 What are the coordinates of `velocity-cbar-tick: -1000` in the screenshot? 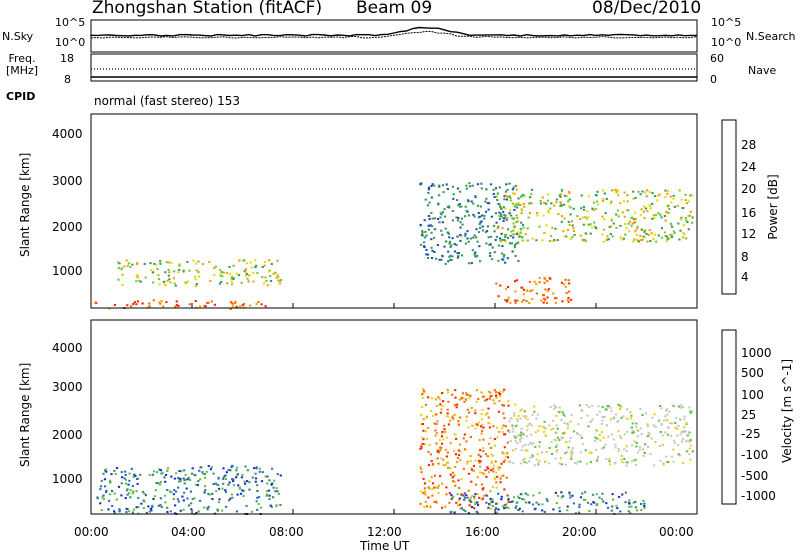 It's located at (758, 496).